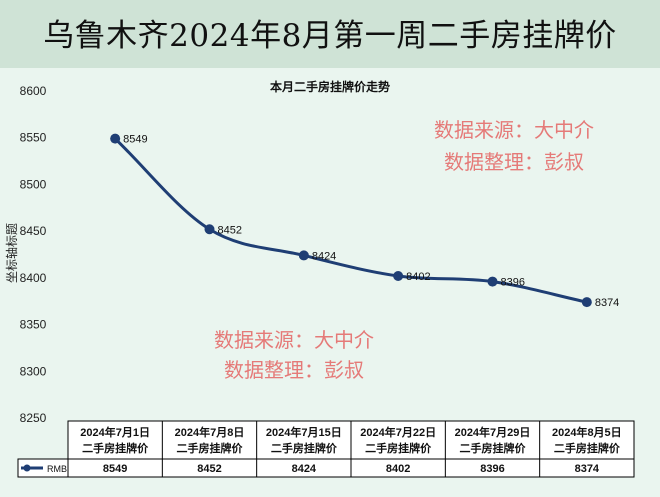 This screenshot has width=660, height=497. I want to click on y-tick-label: 8300, so click(33, 371).